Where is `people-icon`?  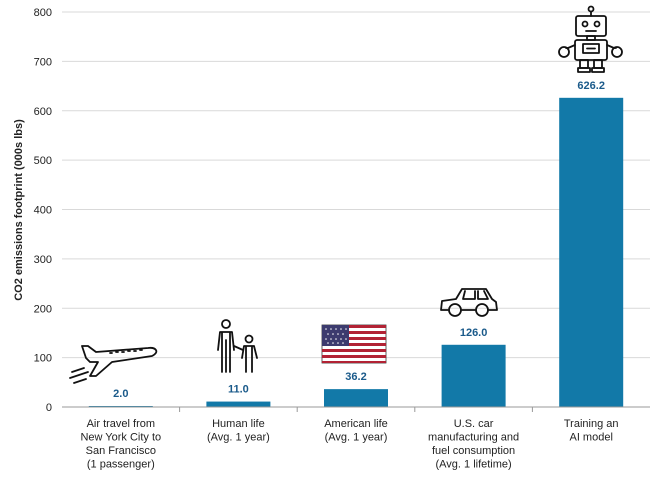
people-icon is located at coordinates (237, 346).